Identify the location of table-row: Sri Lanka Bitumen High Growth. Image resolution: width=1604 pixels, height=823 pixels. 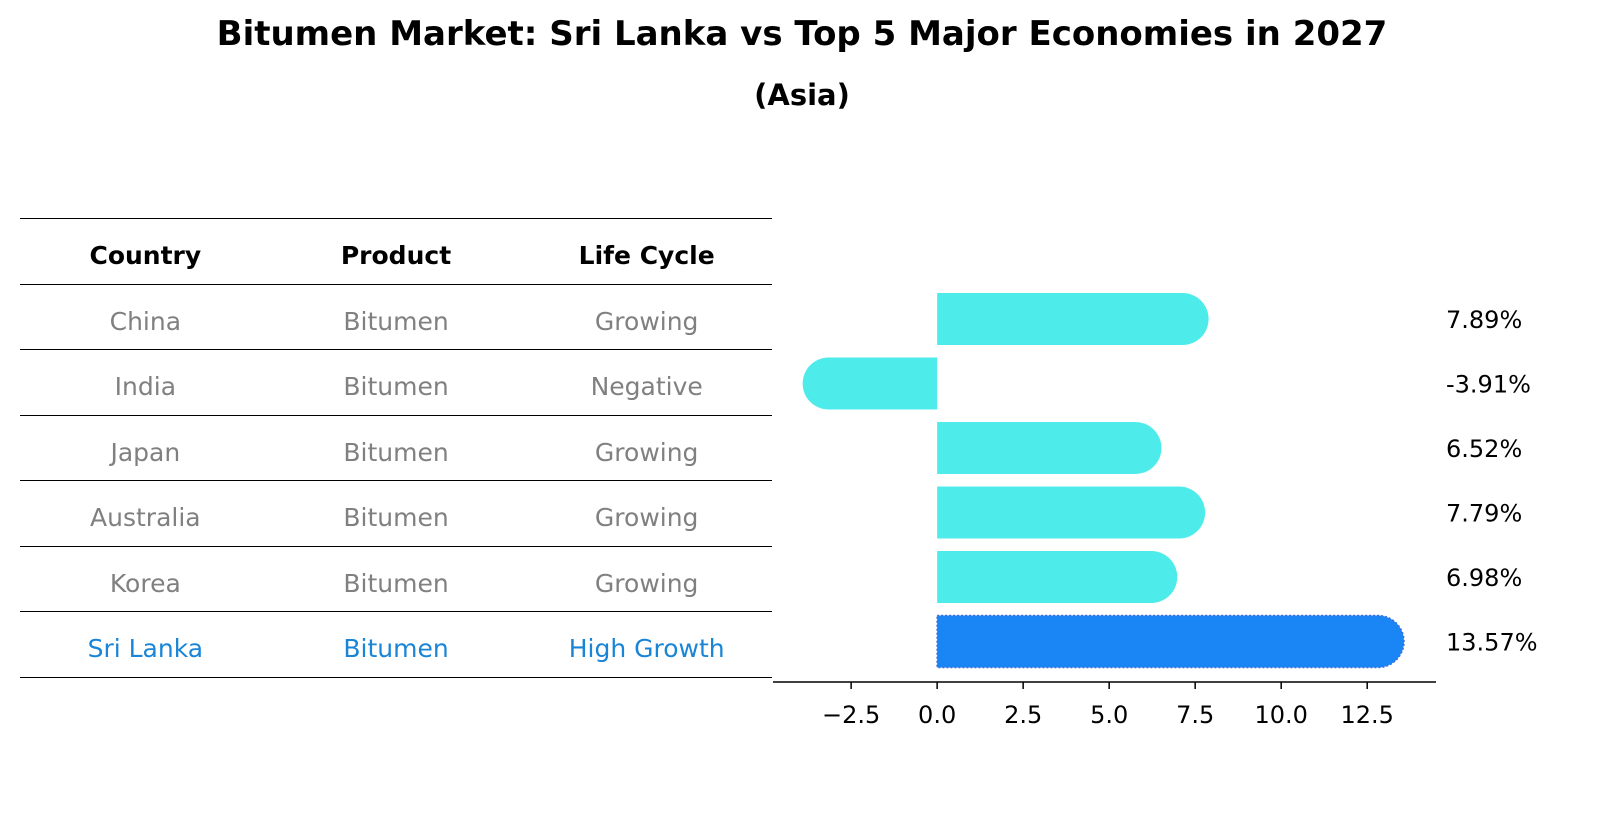
(396, 648).